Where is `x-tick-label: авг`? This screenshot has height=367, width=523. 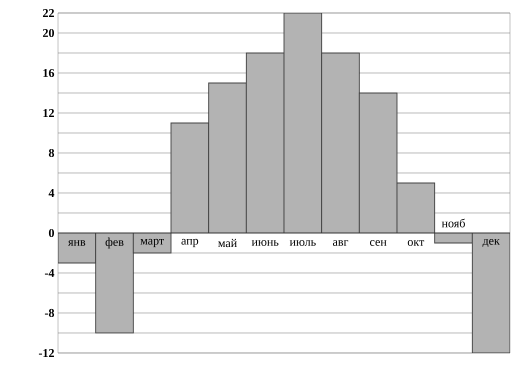
x-tick-label: авг is located at coordinates (340, 243).